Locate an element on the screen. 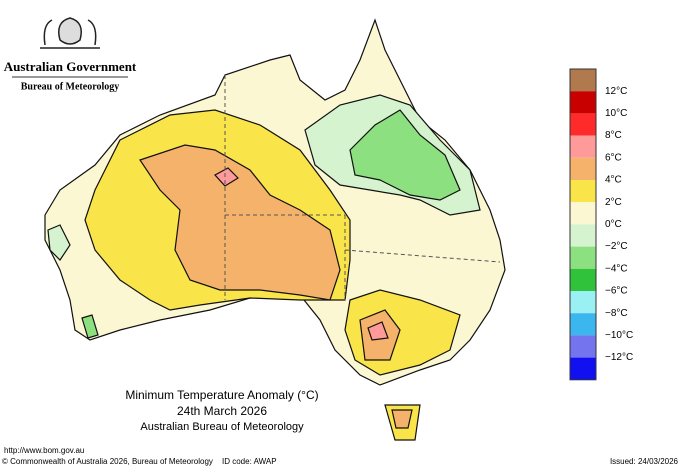 This screenshot has width=680, height=467. legend-label: 0°C is located at coordinates (613, 224).